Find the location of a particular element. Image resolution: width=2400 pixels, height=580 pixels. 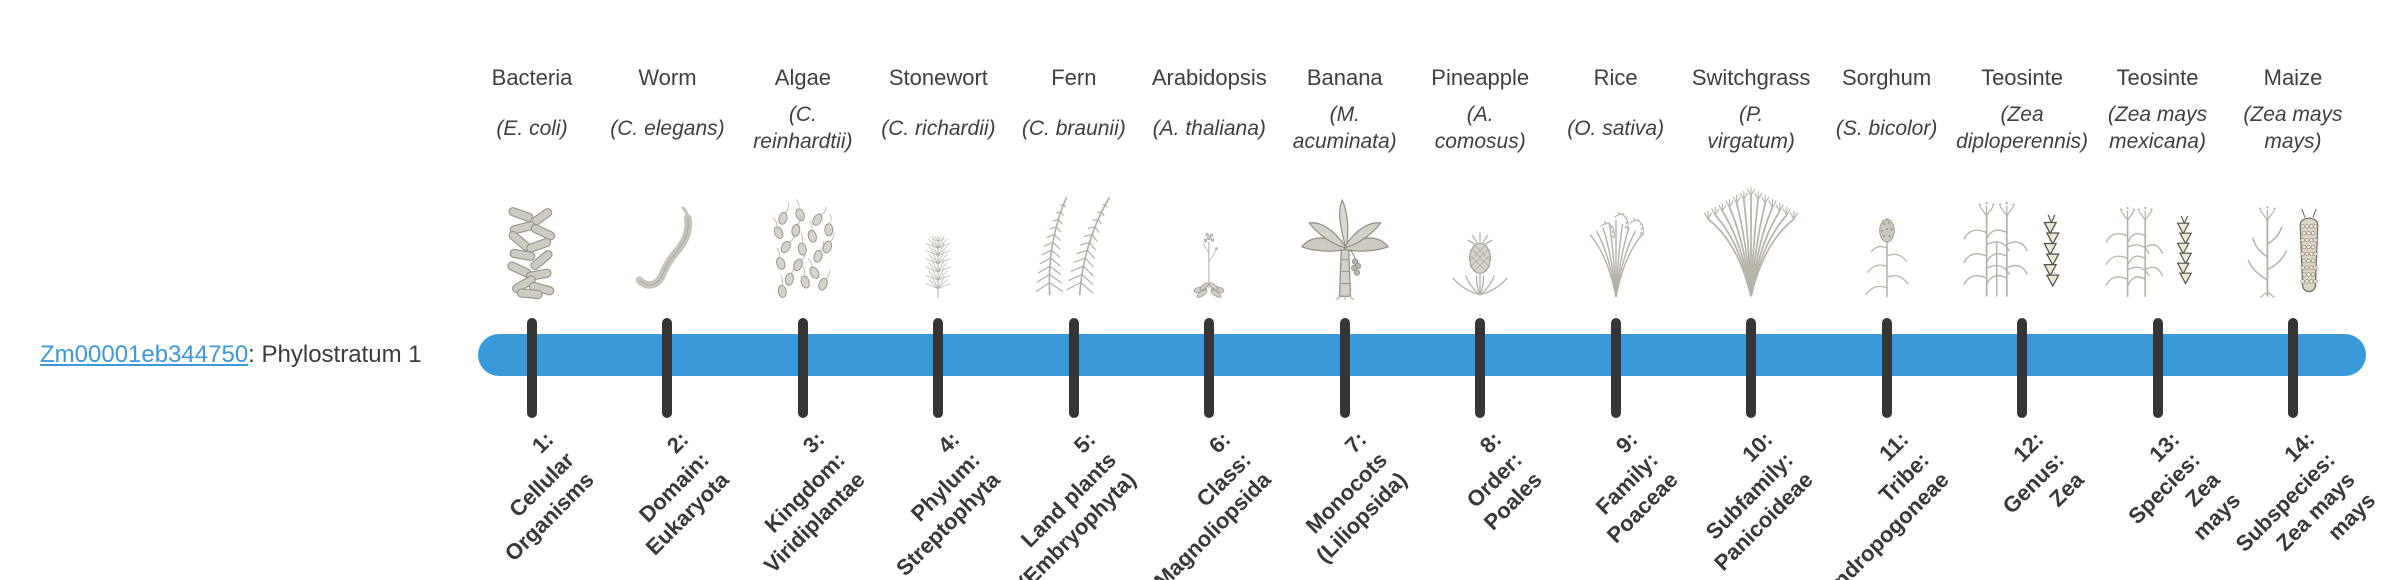

sorghum-icon is located at coordinates (1886, 258).